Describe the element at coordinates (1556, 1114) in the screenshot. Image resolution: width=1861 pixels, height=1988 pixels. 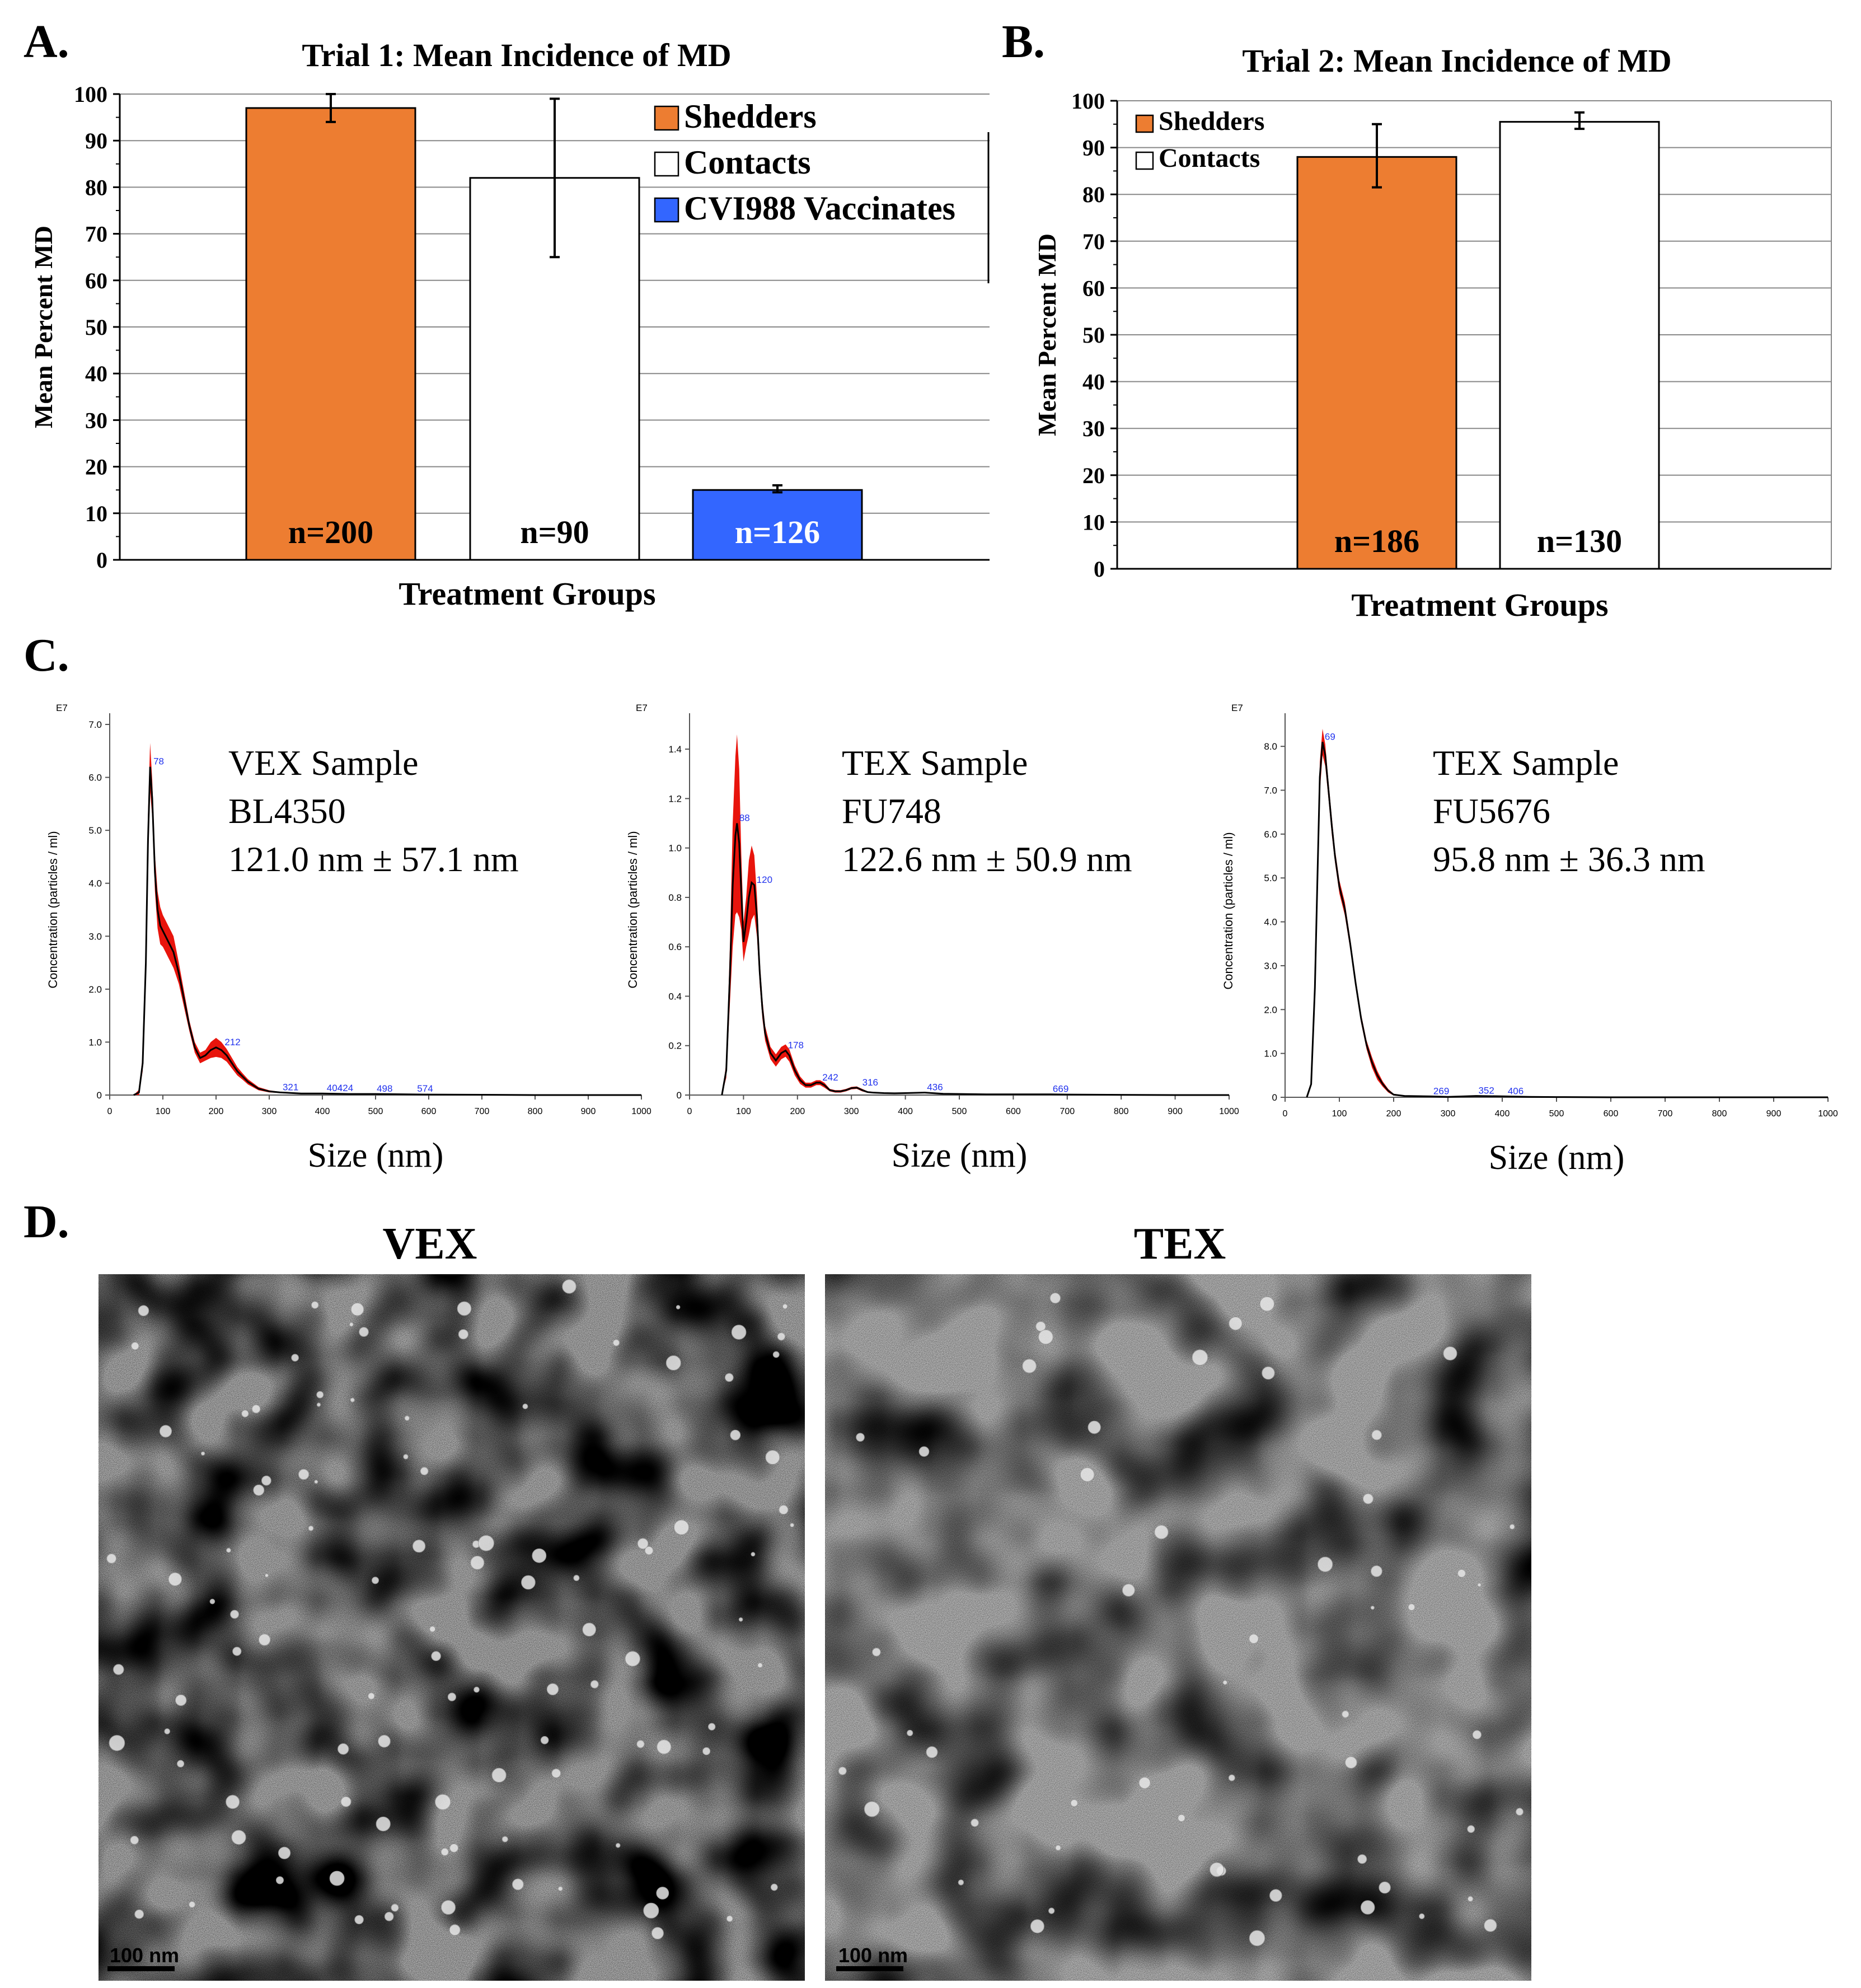
I see `x-tick-label: 500` at that location.